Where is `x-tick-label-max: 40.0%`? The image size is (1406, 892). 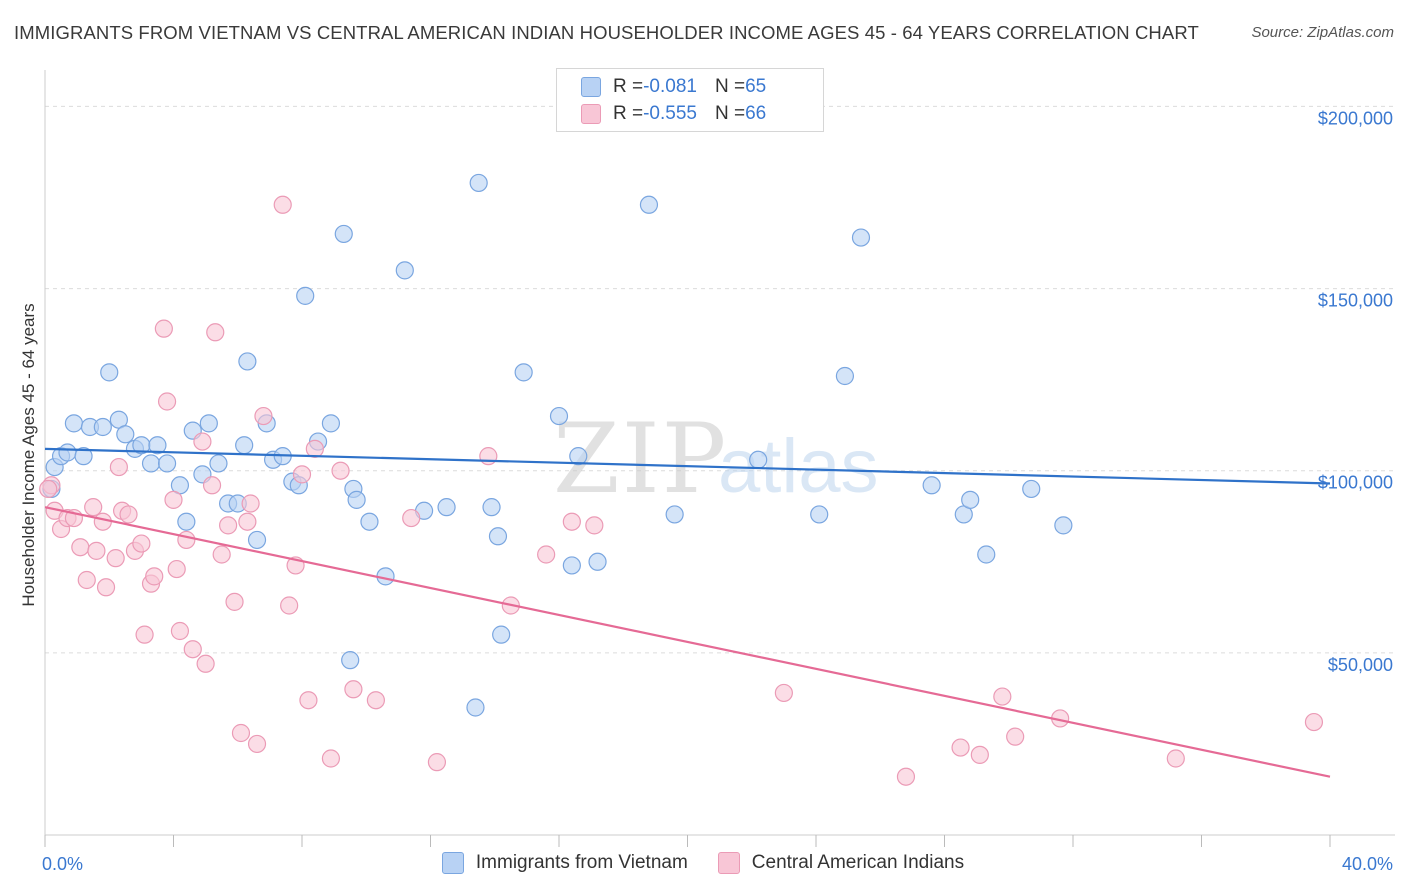
x-tick-label-max: 40.0% is located at coordinates (1367, 864).